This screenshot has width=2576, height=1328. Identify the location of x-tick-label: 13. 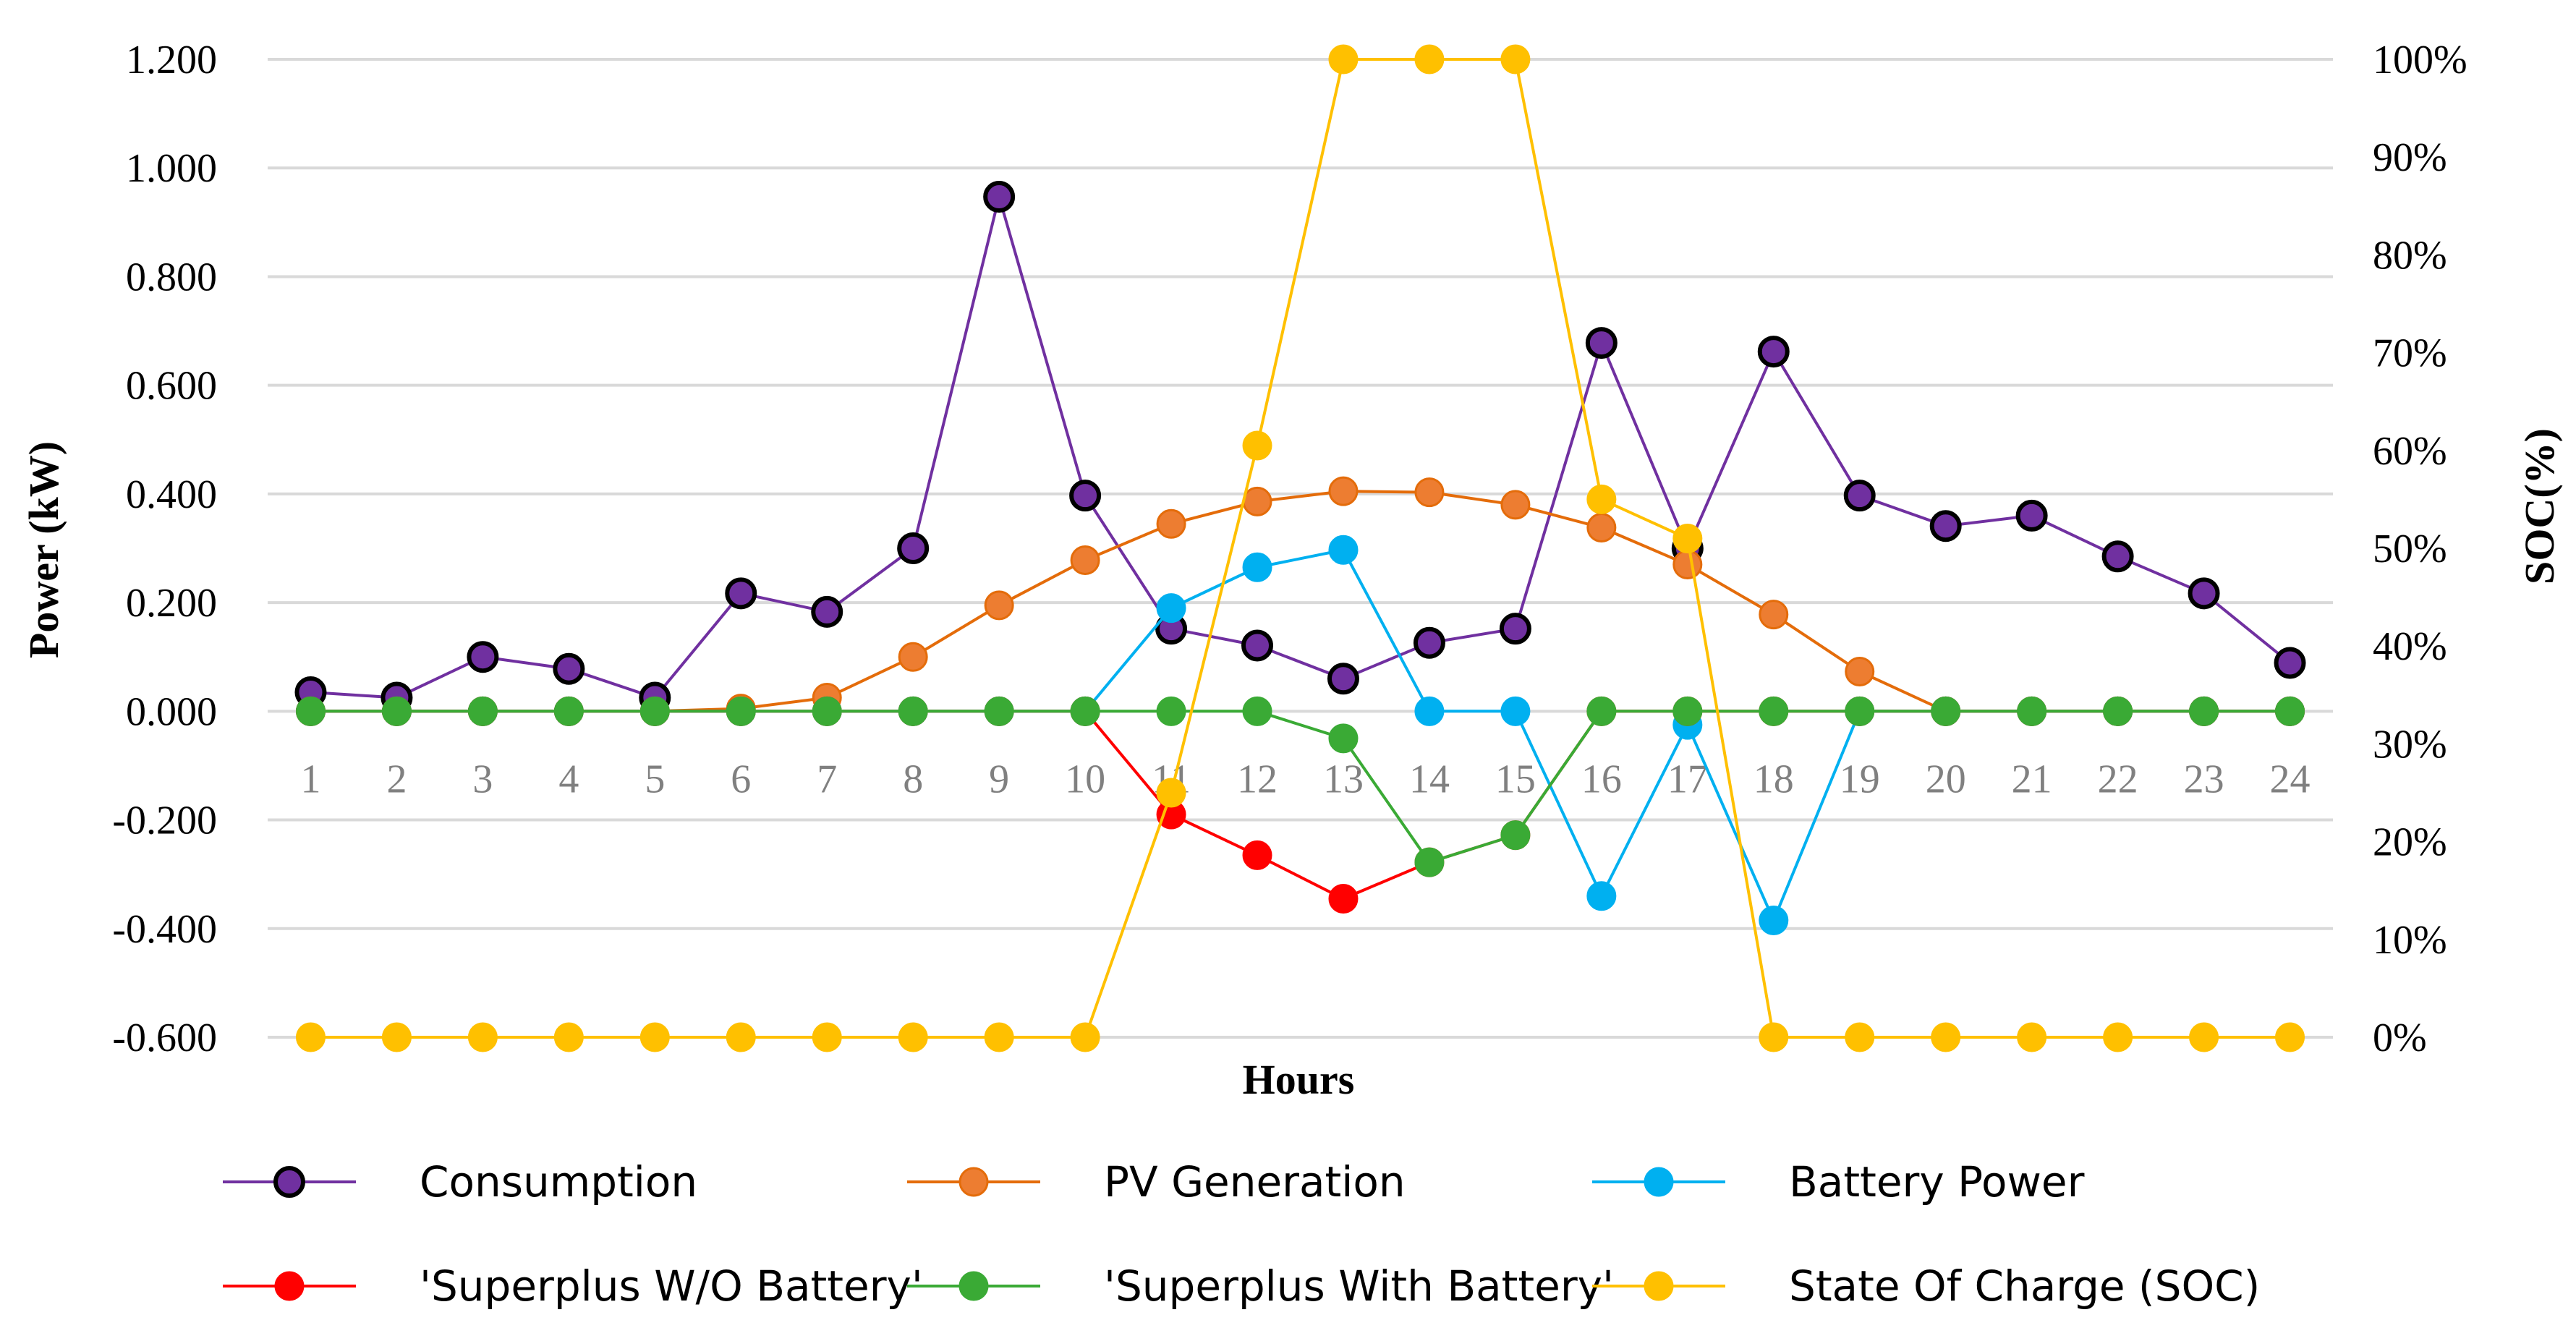
(1343, 779).